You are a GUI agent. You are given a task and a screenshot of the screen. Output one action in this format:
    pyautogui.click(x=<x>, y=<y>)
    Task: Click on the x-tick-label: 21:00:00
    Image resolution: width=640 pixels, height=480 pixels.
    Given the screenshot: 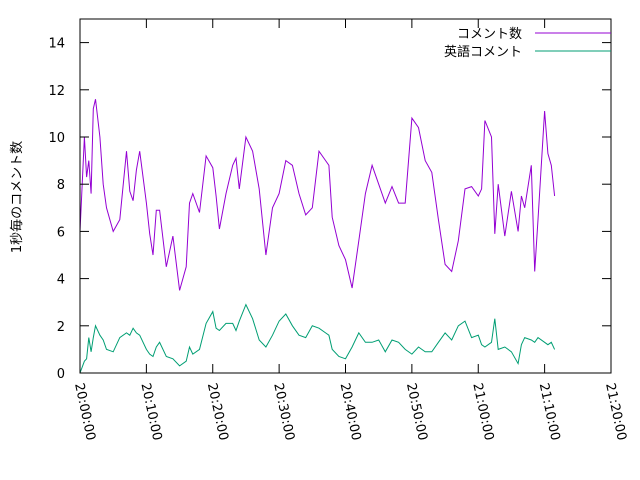 What is the action you would take?
    pyautogui.click(x=482, y=412)
    